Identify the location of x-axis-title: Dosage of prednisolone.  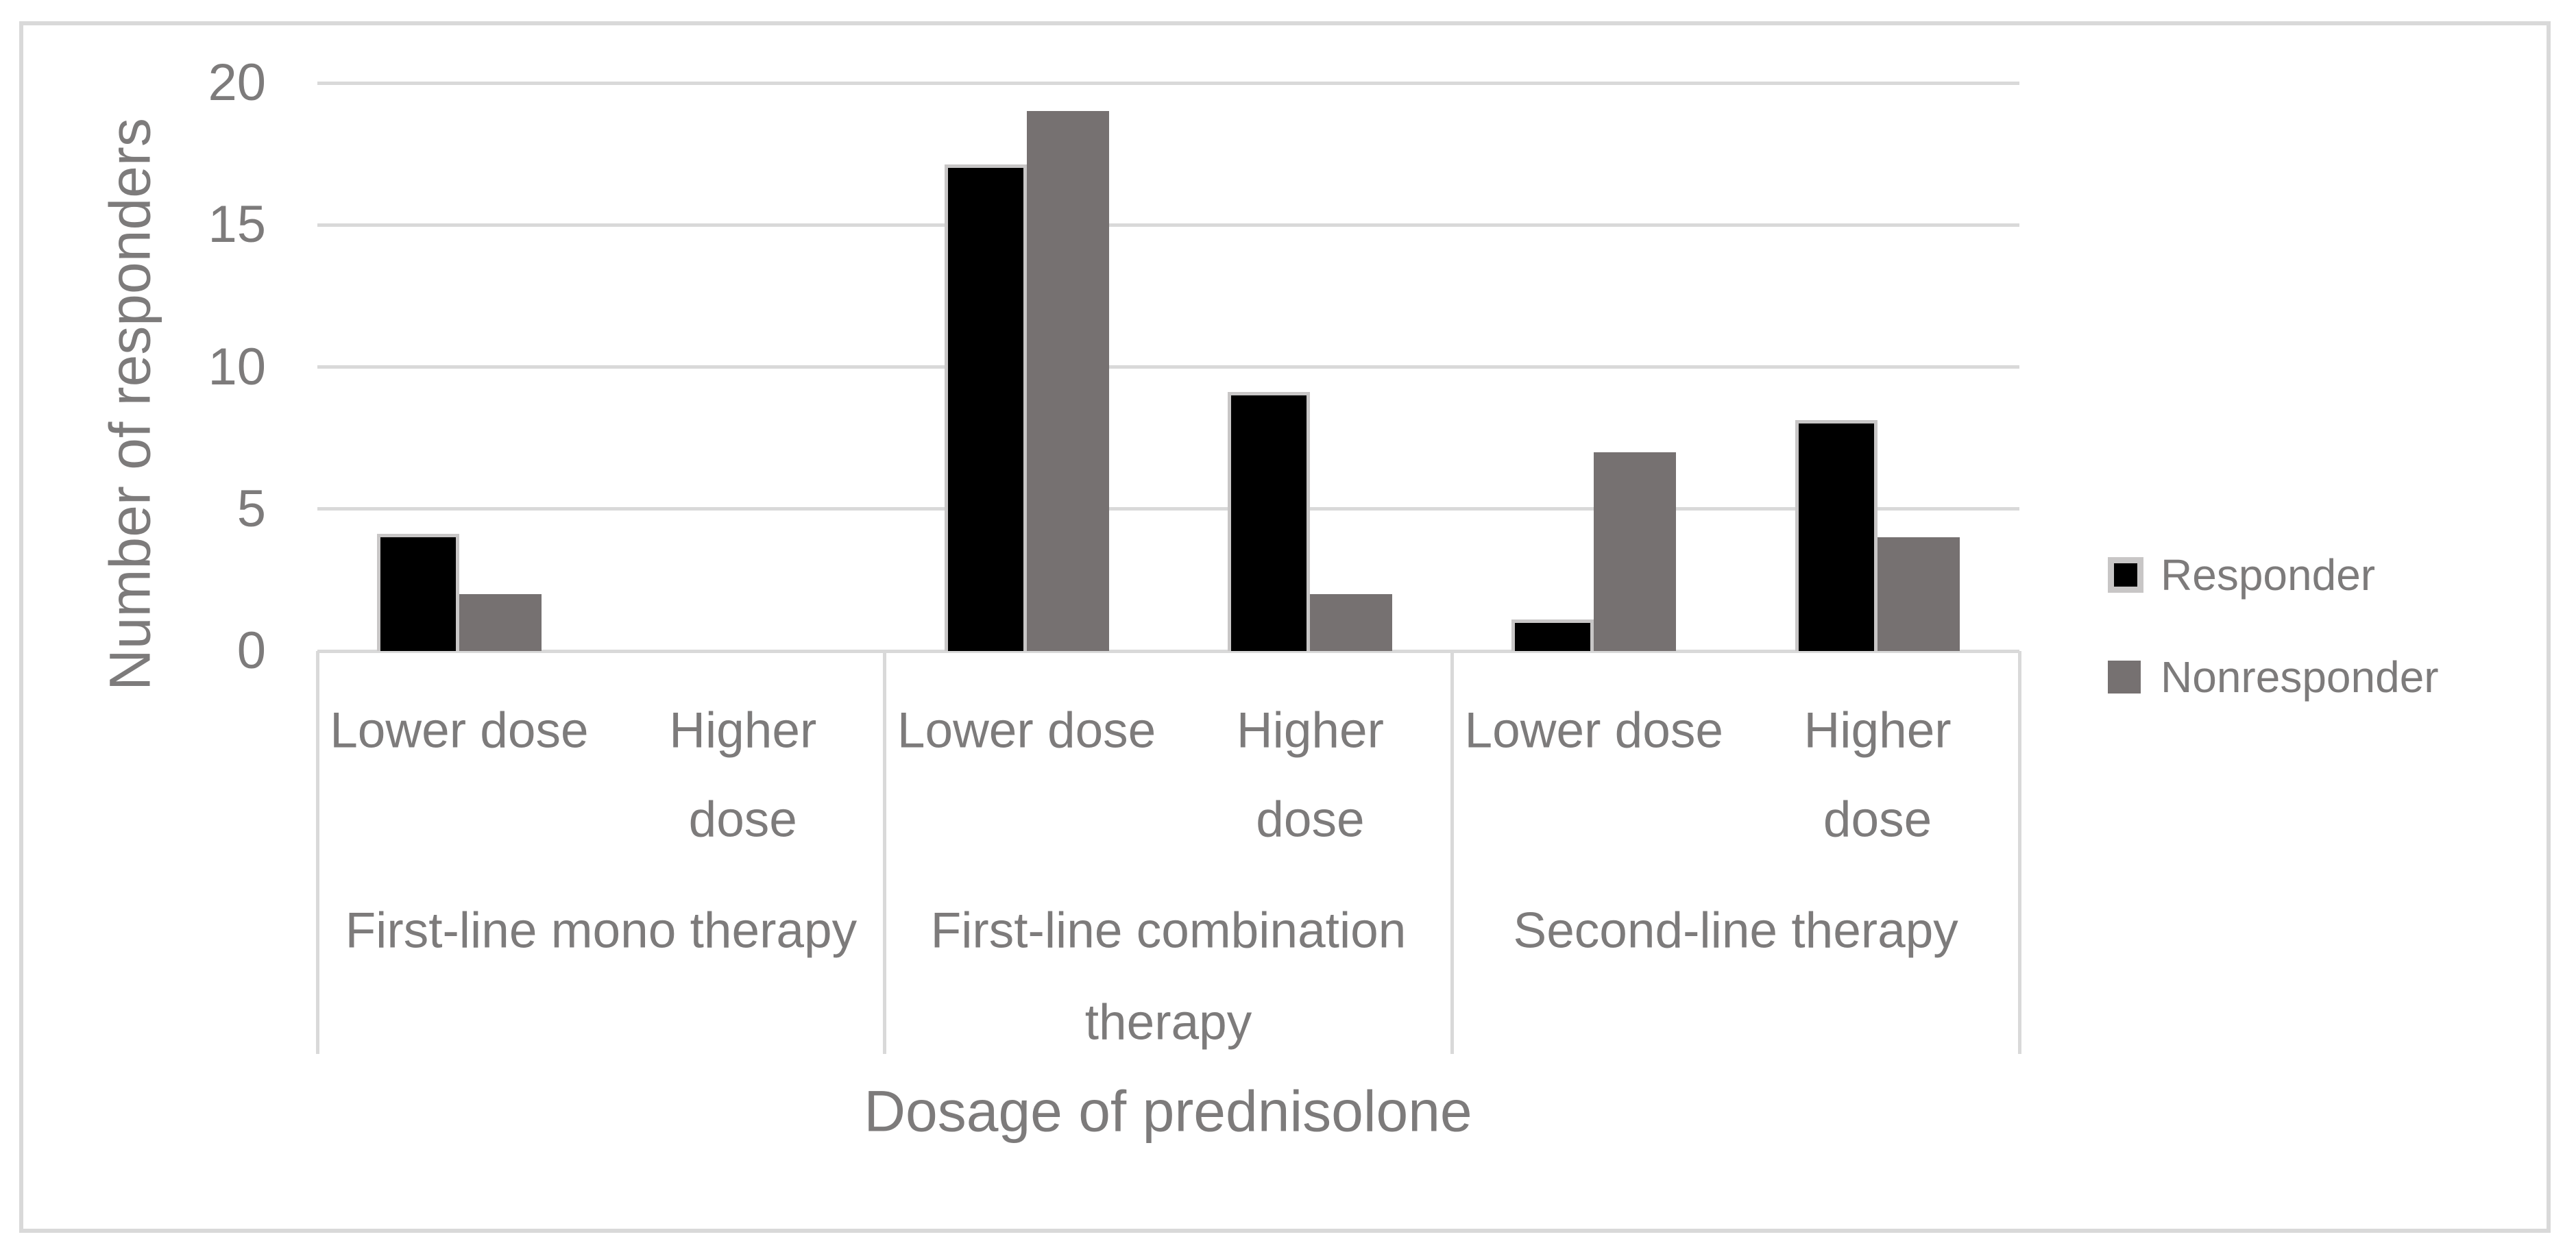
(1168, 1111).